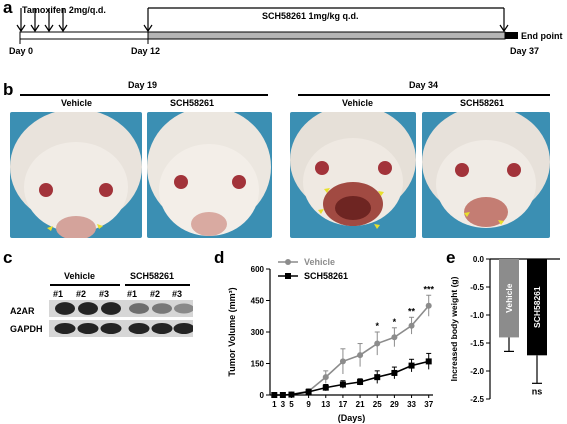  What do you see at coordinates (64, 10) in the screenshot?
I see `tamoxifen-label: Tamoxifen 2mg/q.d.` at bounding box center [64, 10].